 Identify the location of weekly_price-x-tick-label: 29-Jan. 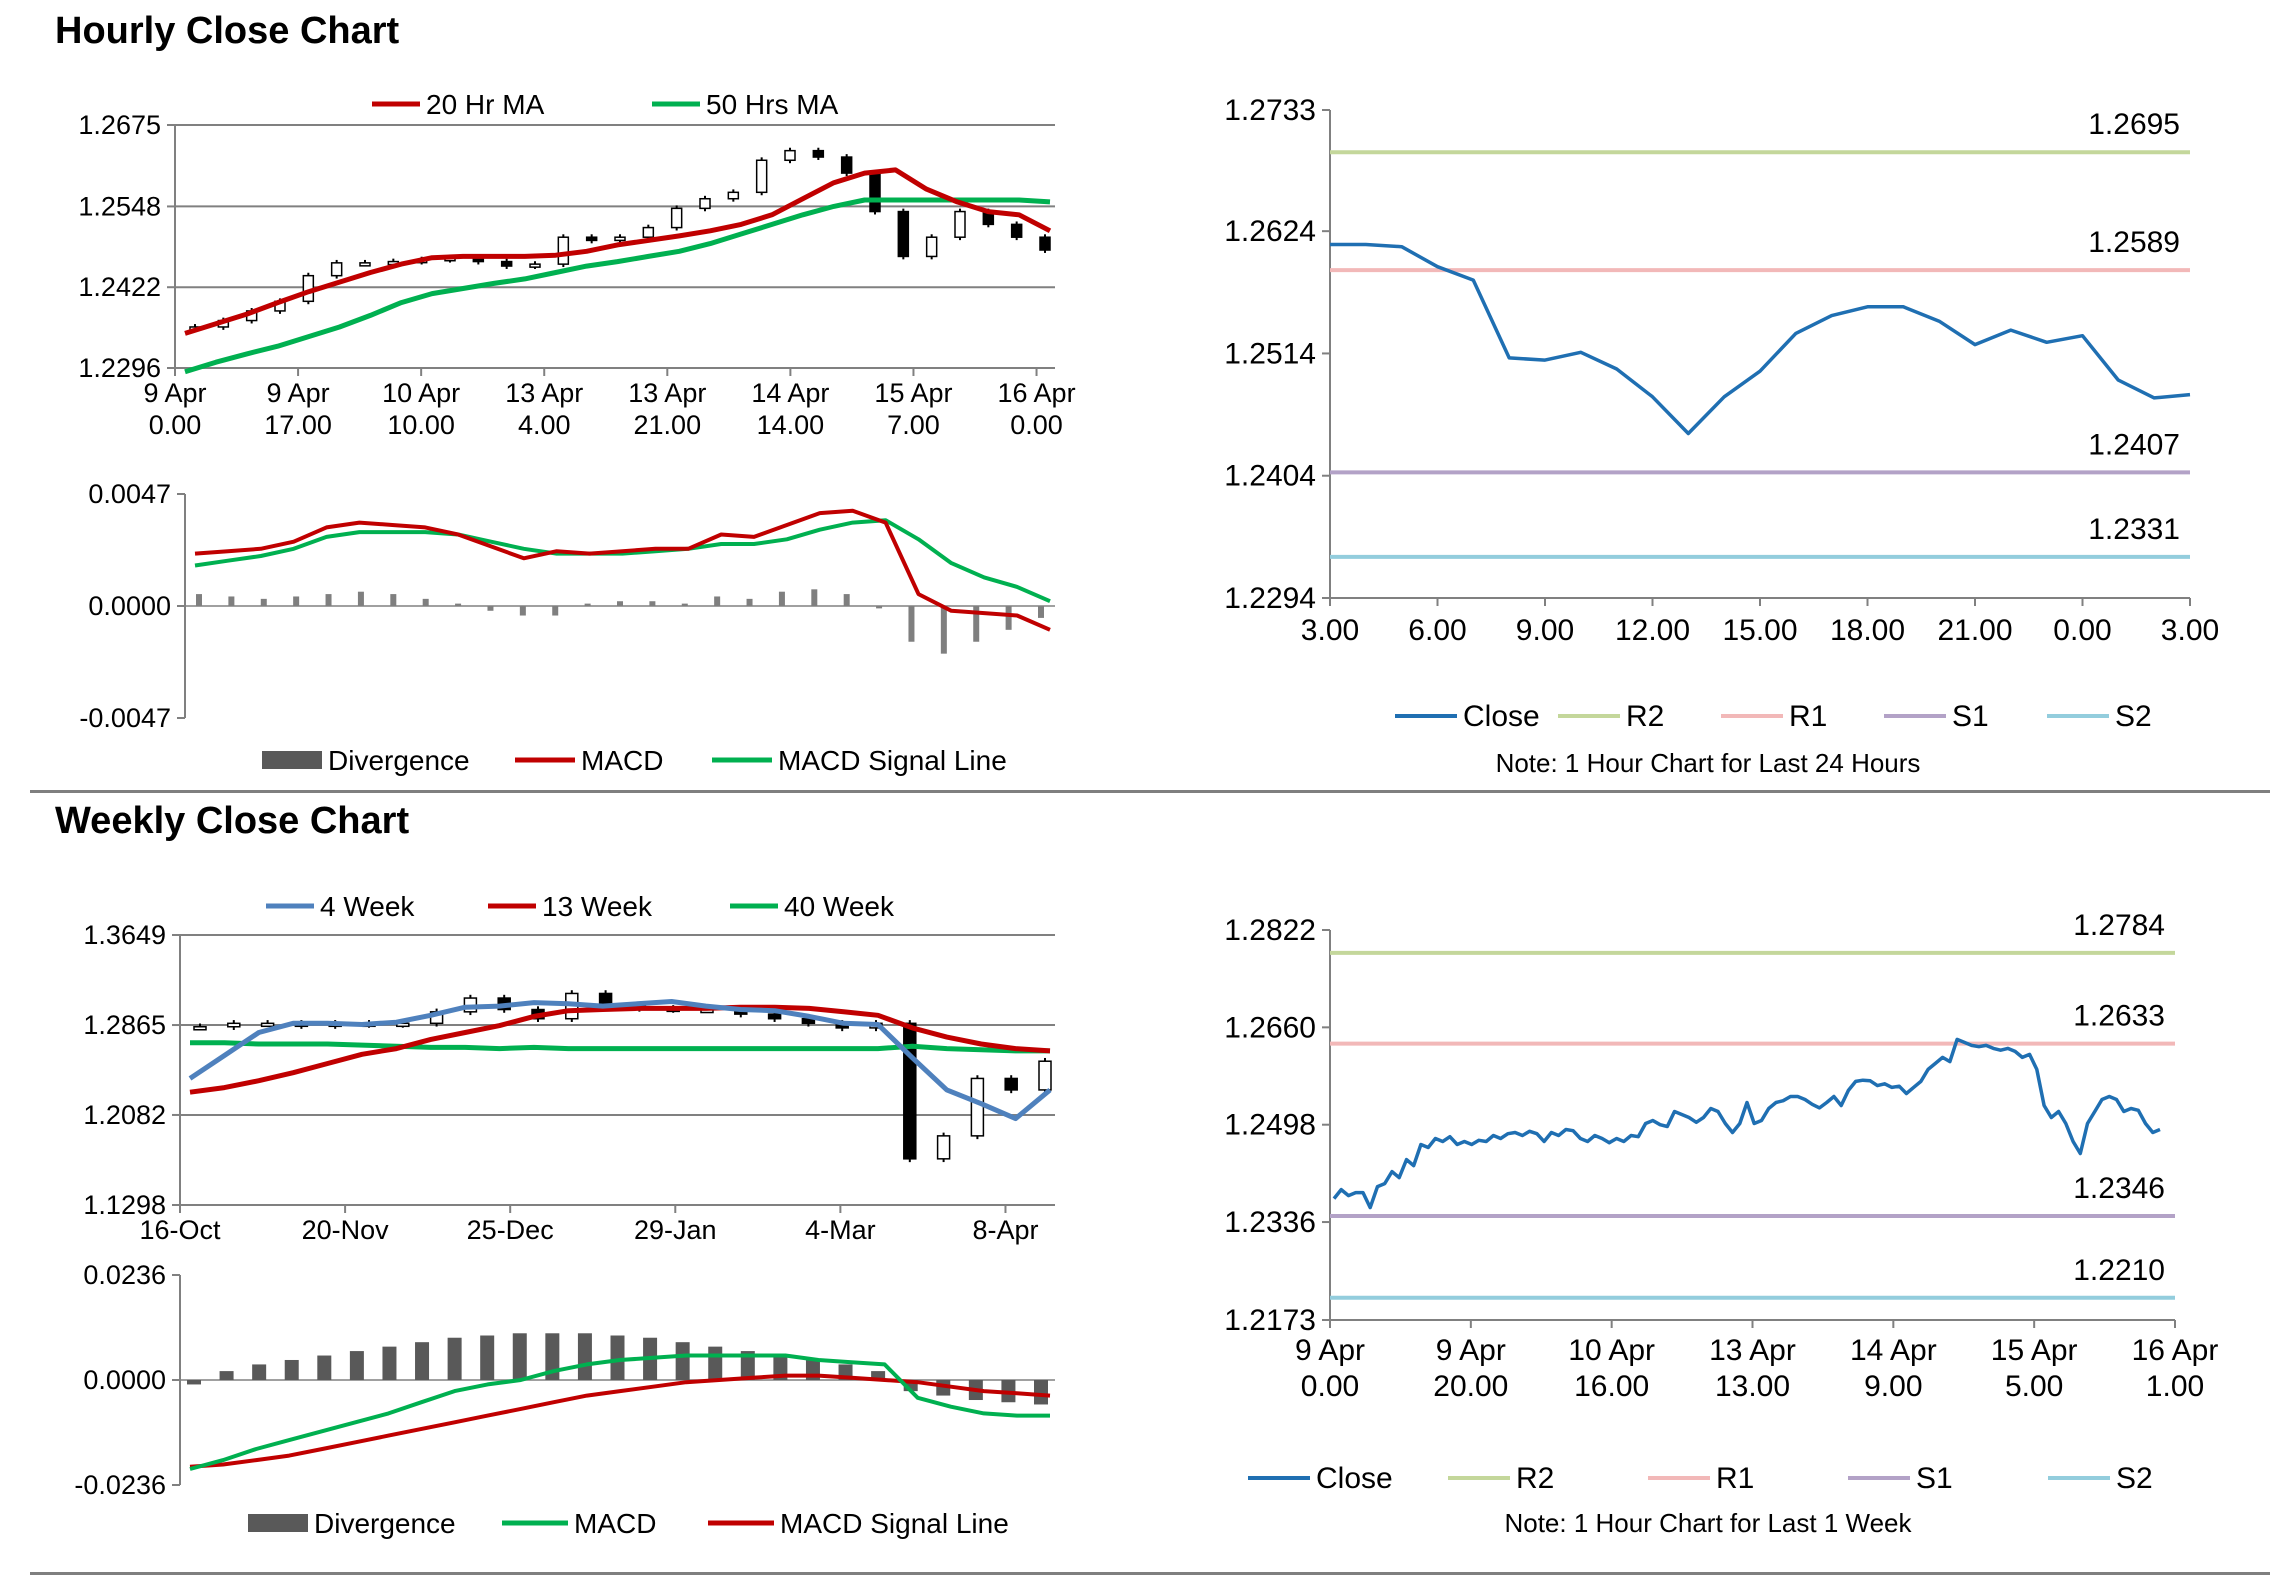
(675, 1230).